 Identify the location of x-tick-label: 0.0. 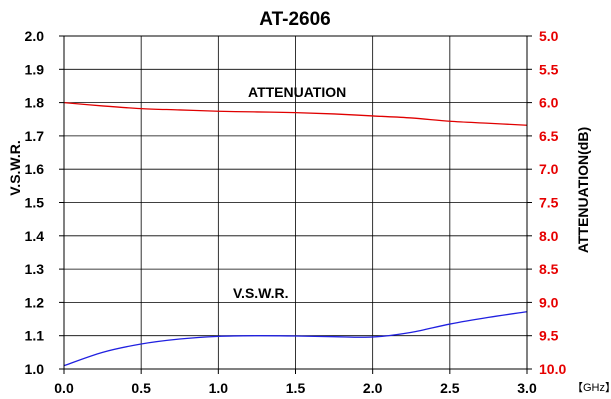
(64, 388).